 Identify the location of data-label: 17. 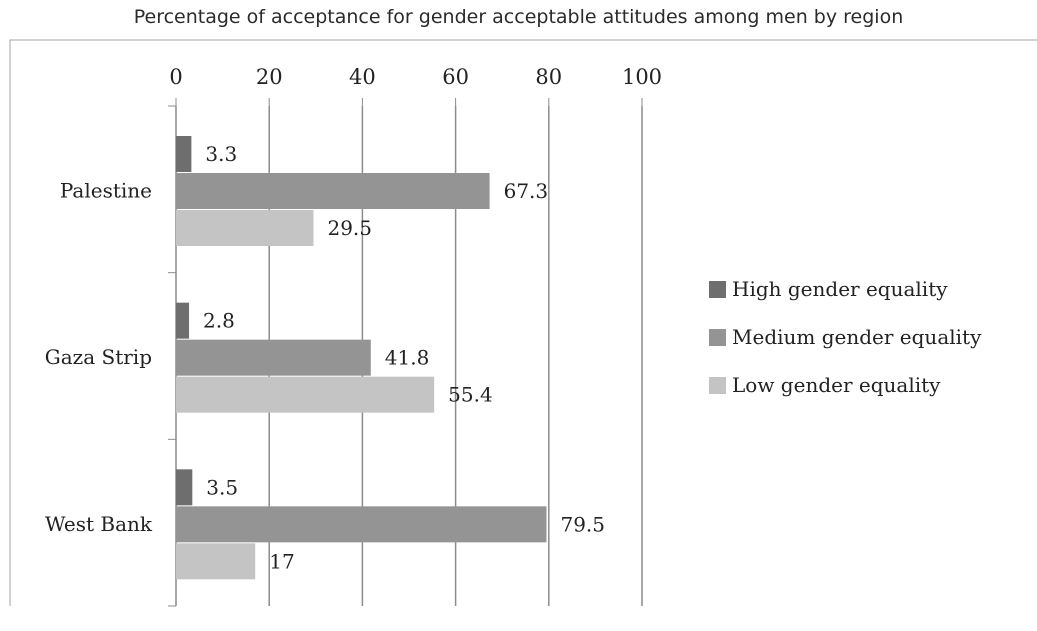
(281, 561).